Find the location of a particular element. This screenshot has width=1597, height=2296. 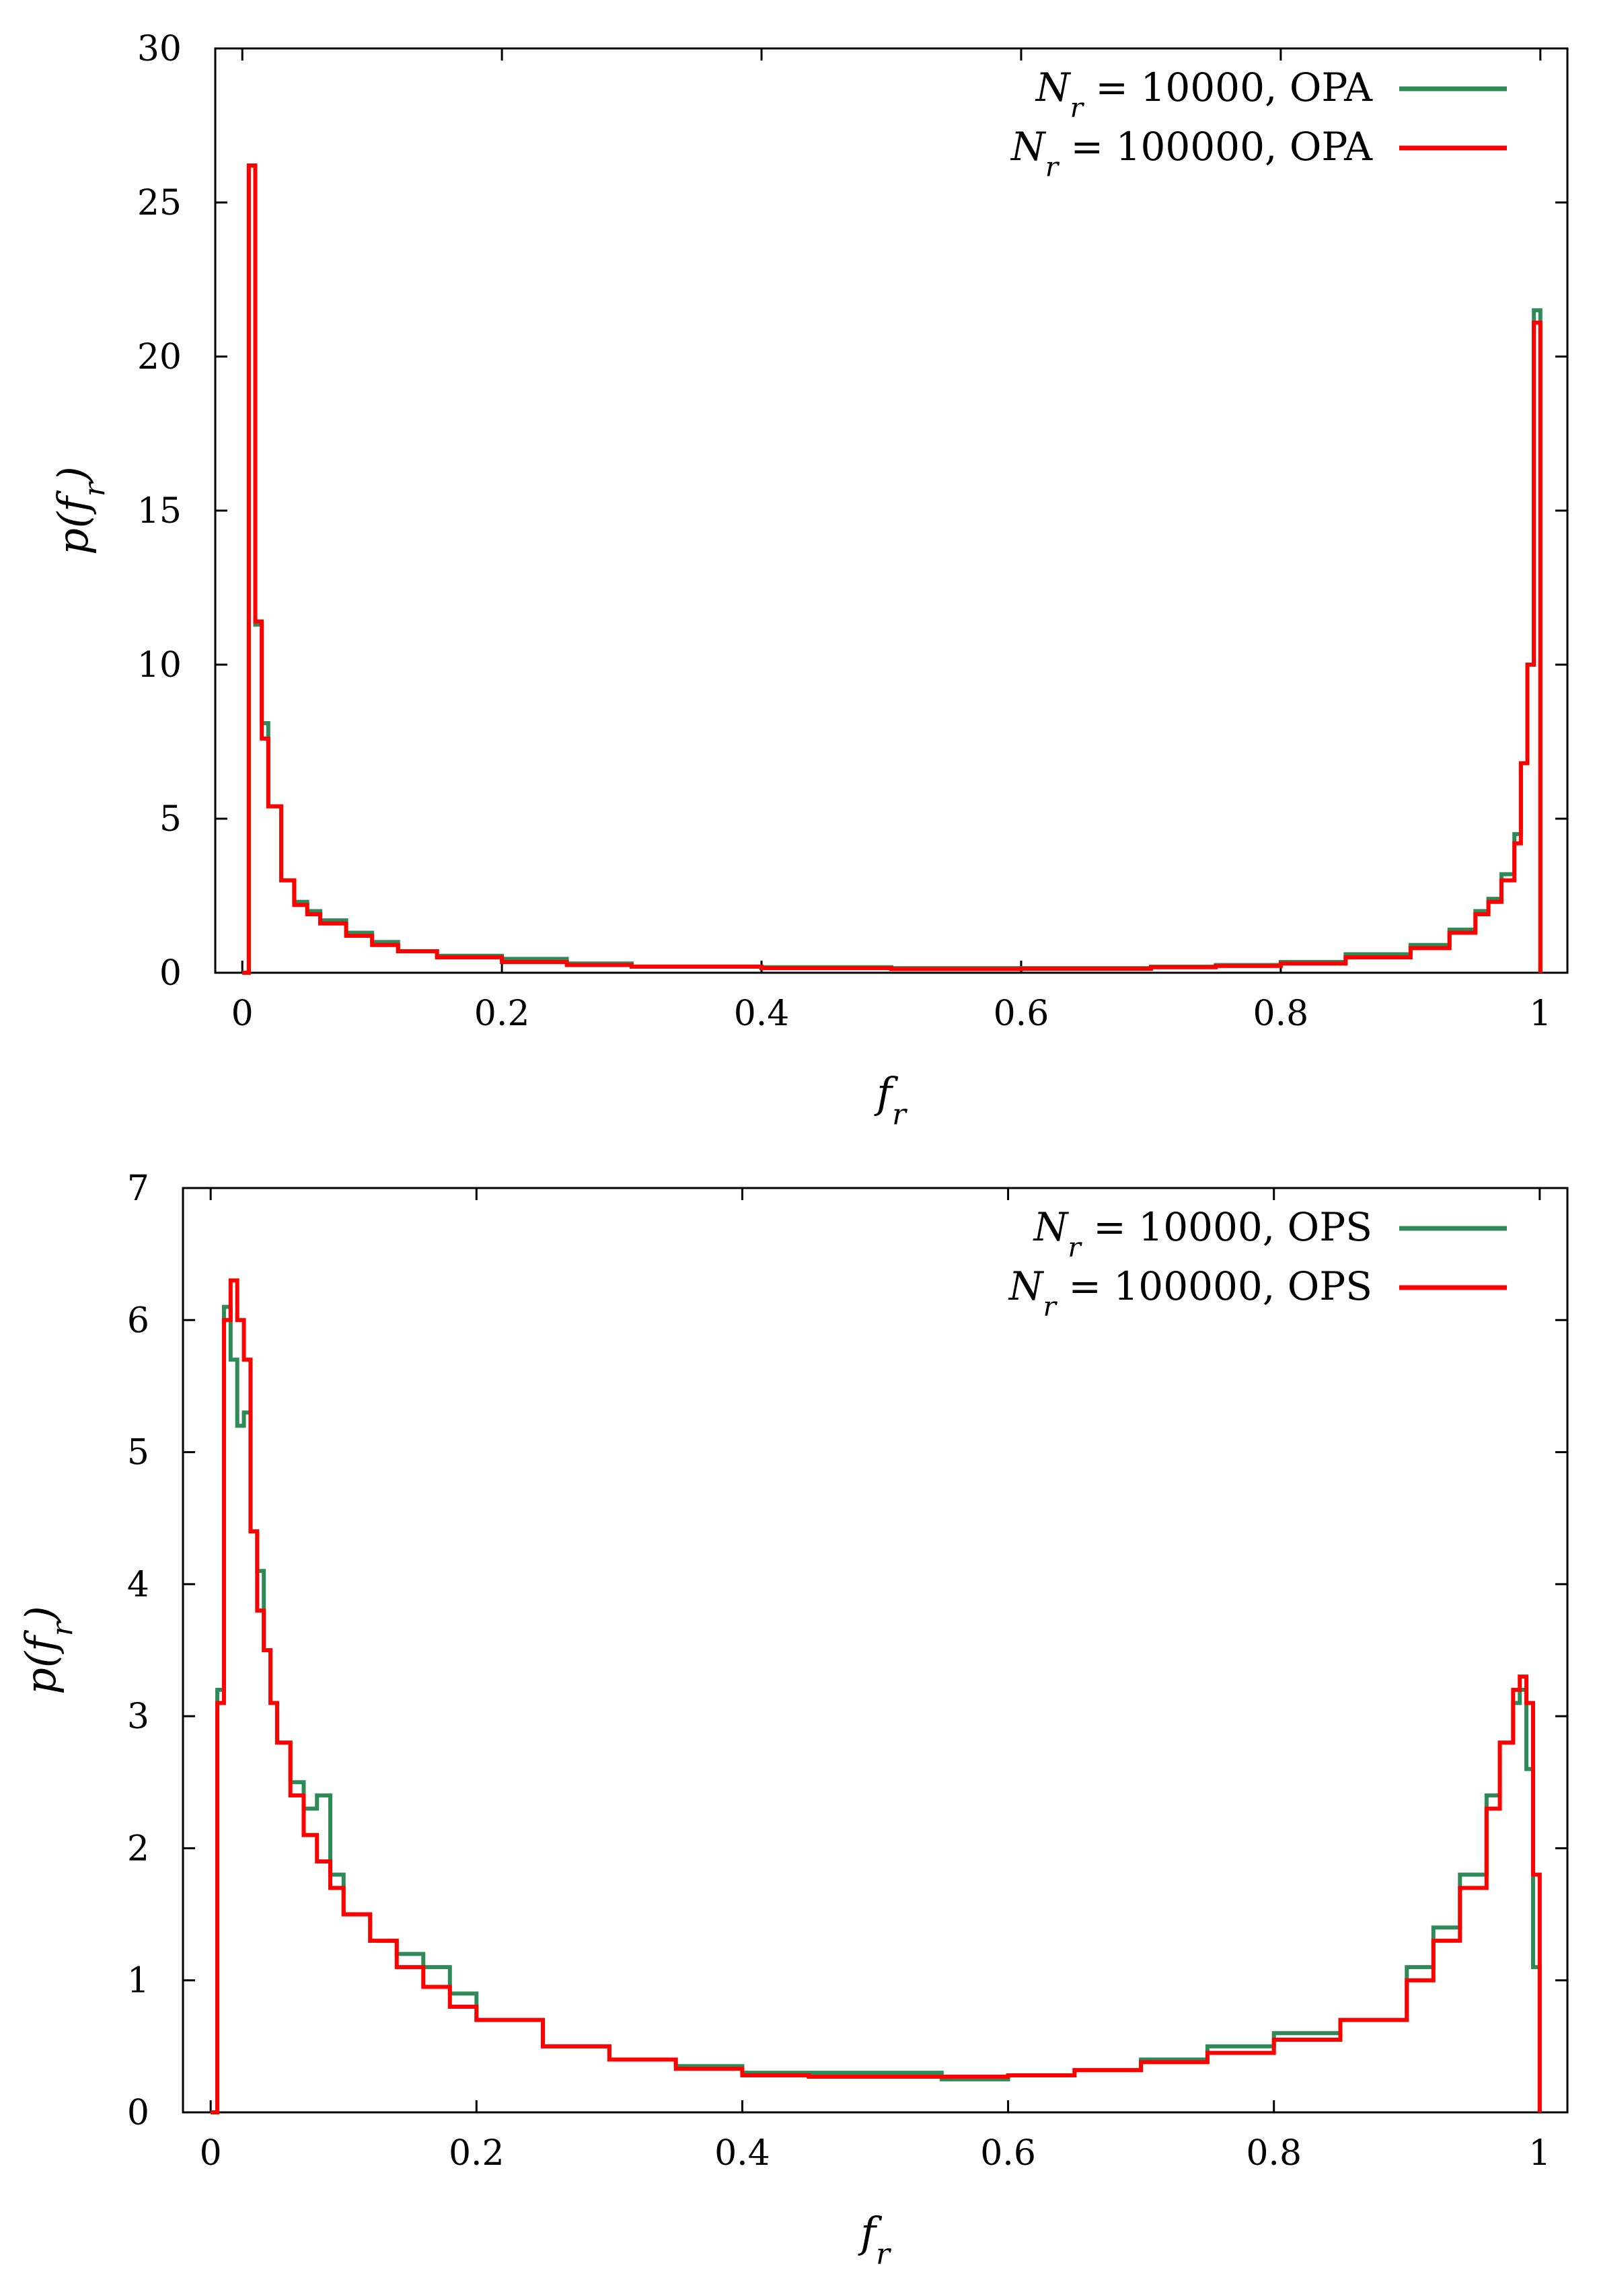

y-tick-label: 7 is located at coordinates (138, 1189).